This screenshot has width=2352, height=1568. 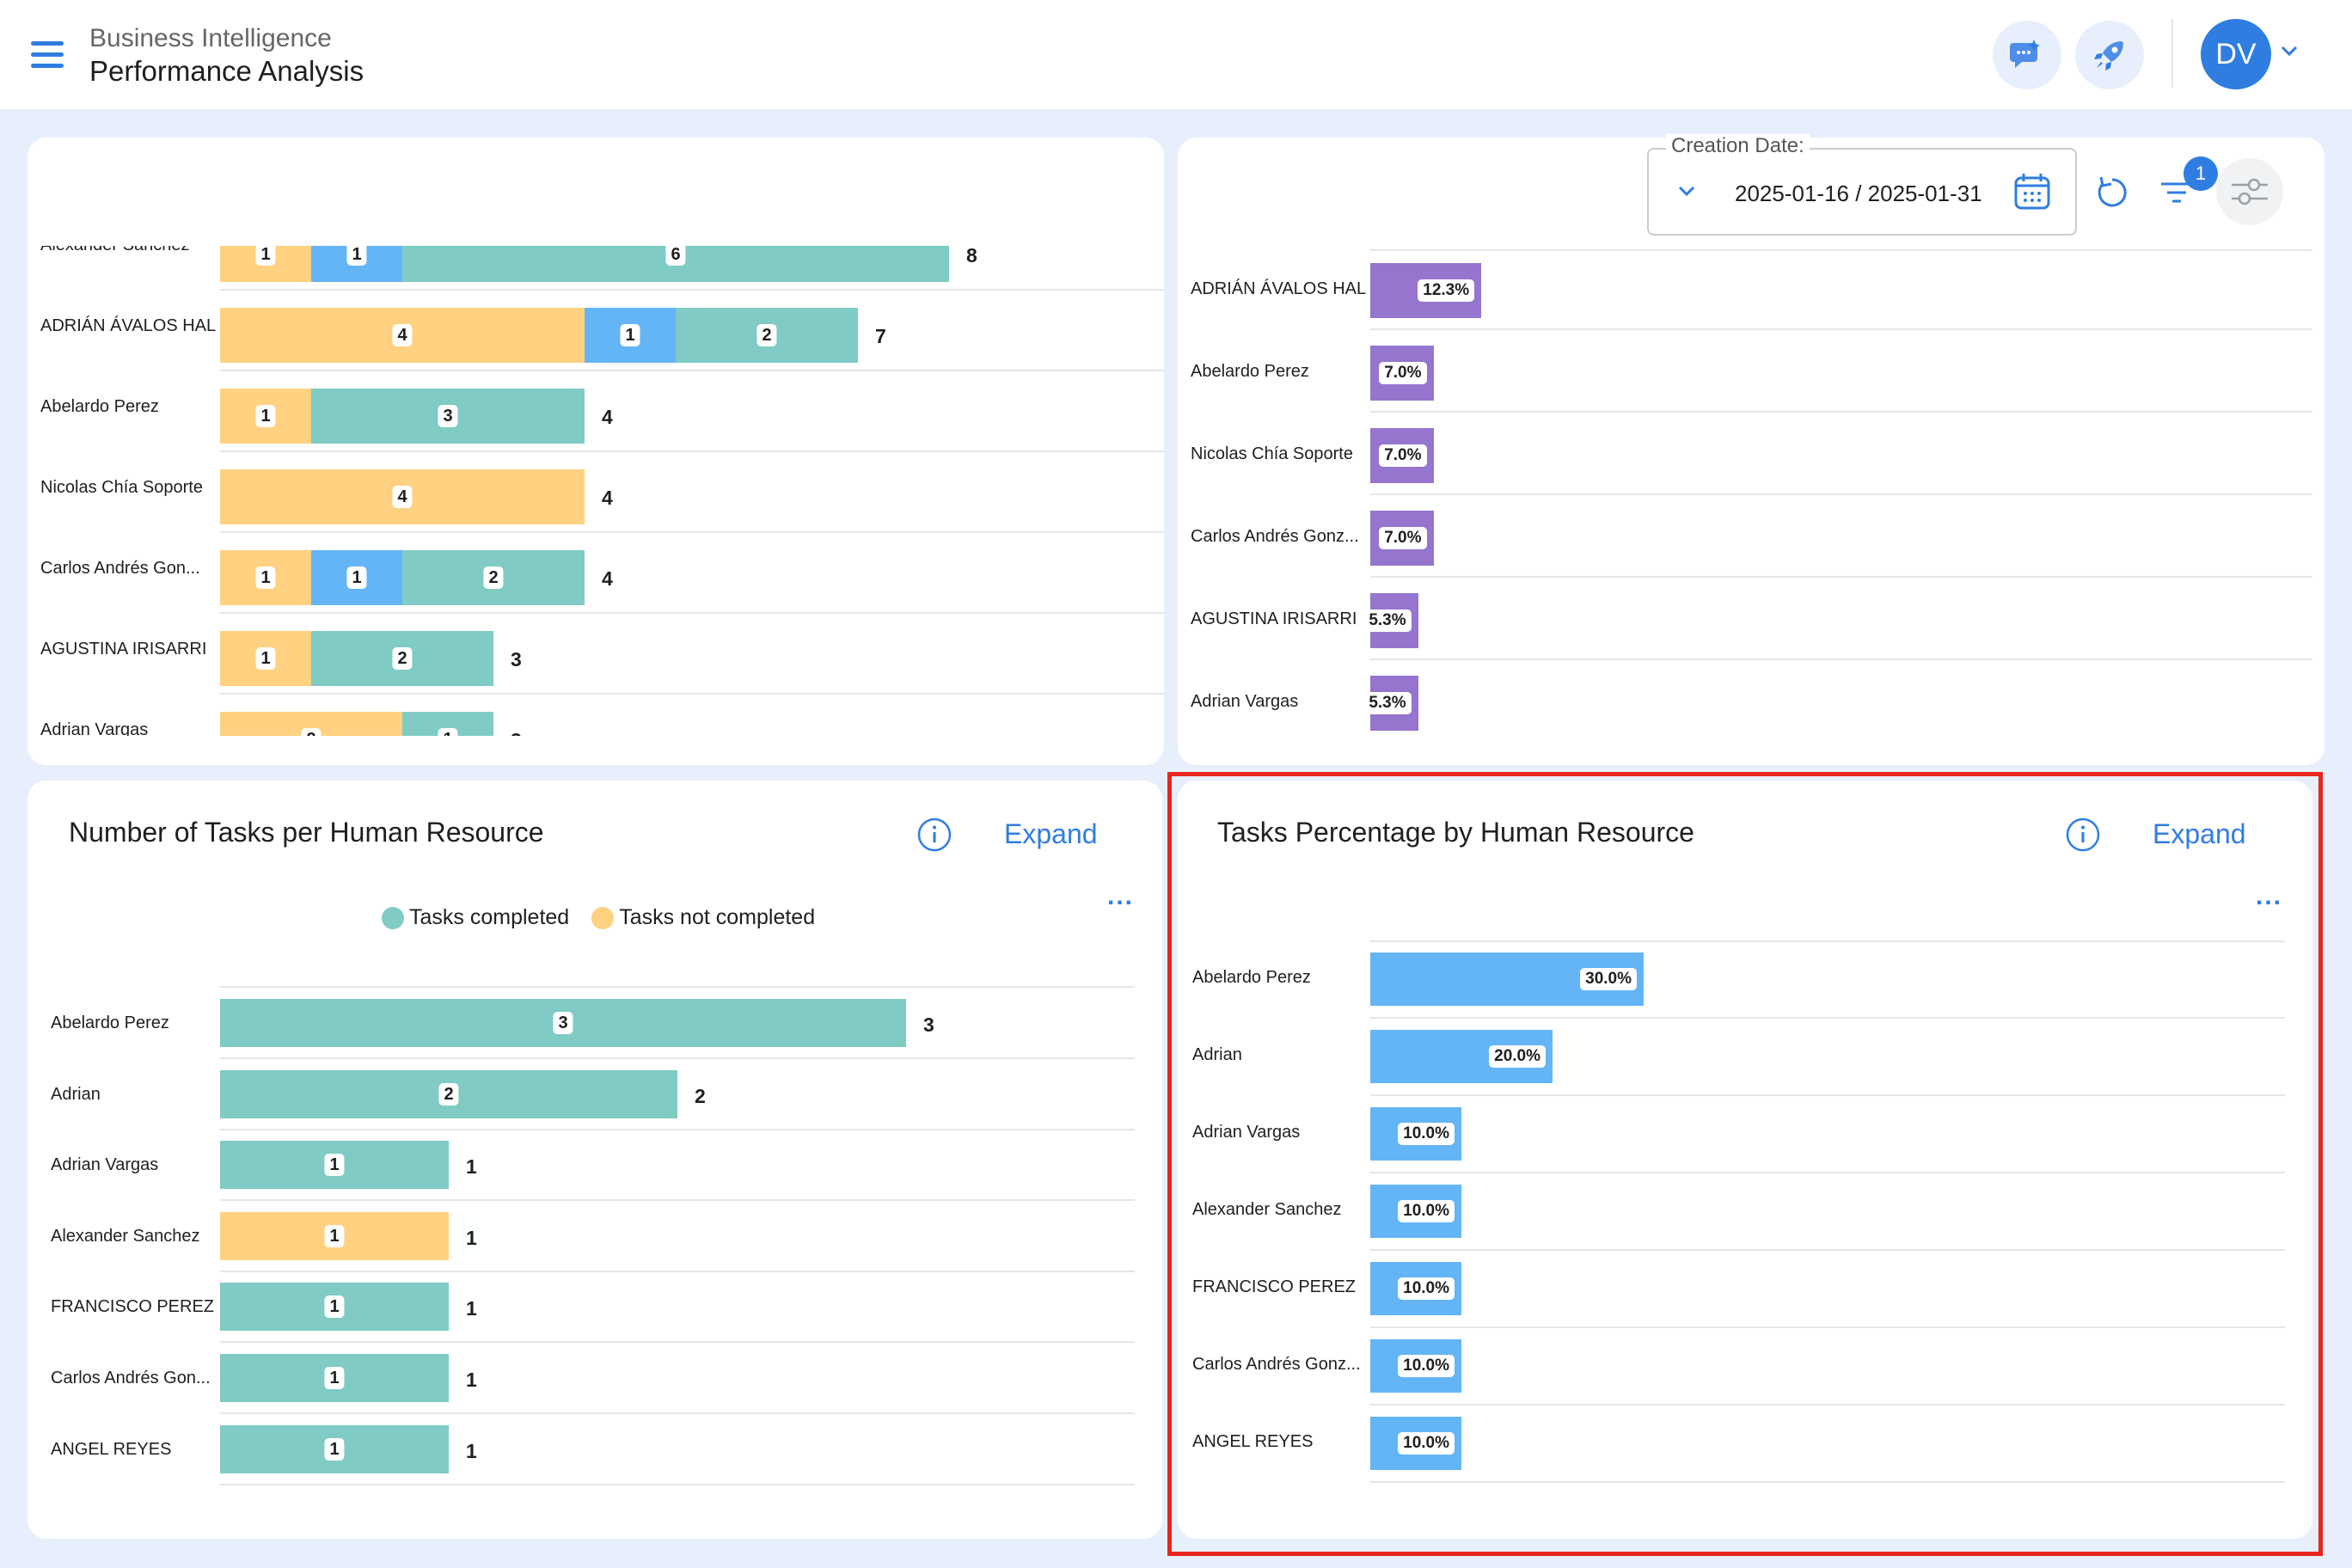 I want to click on data-label: 4, so click(x=402, y=335).